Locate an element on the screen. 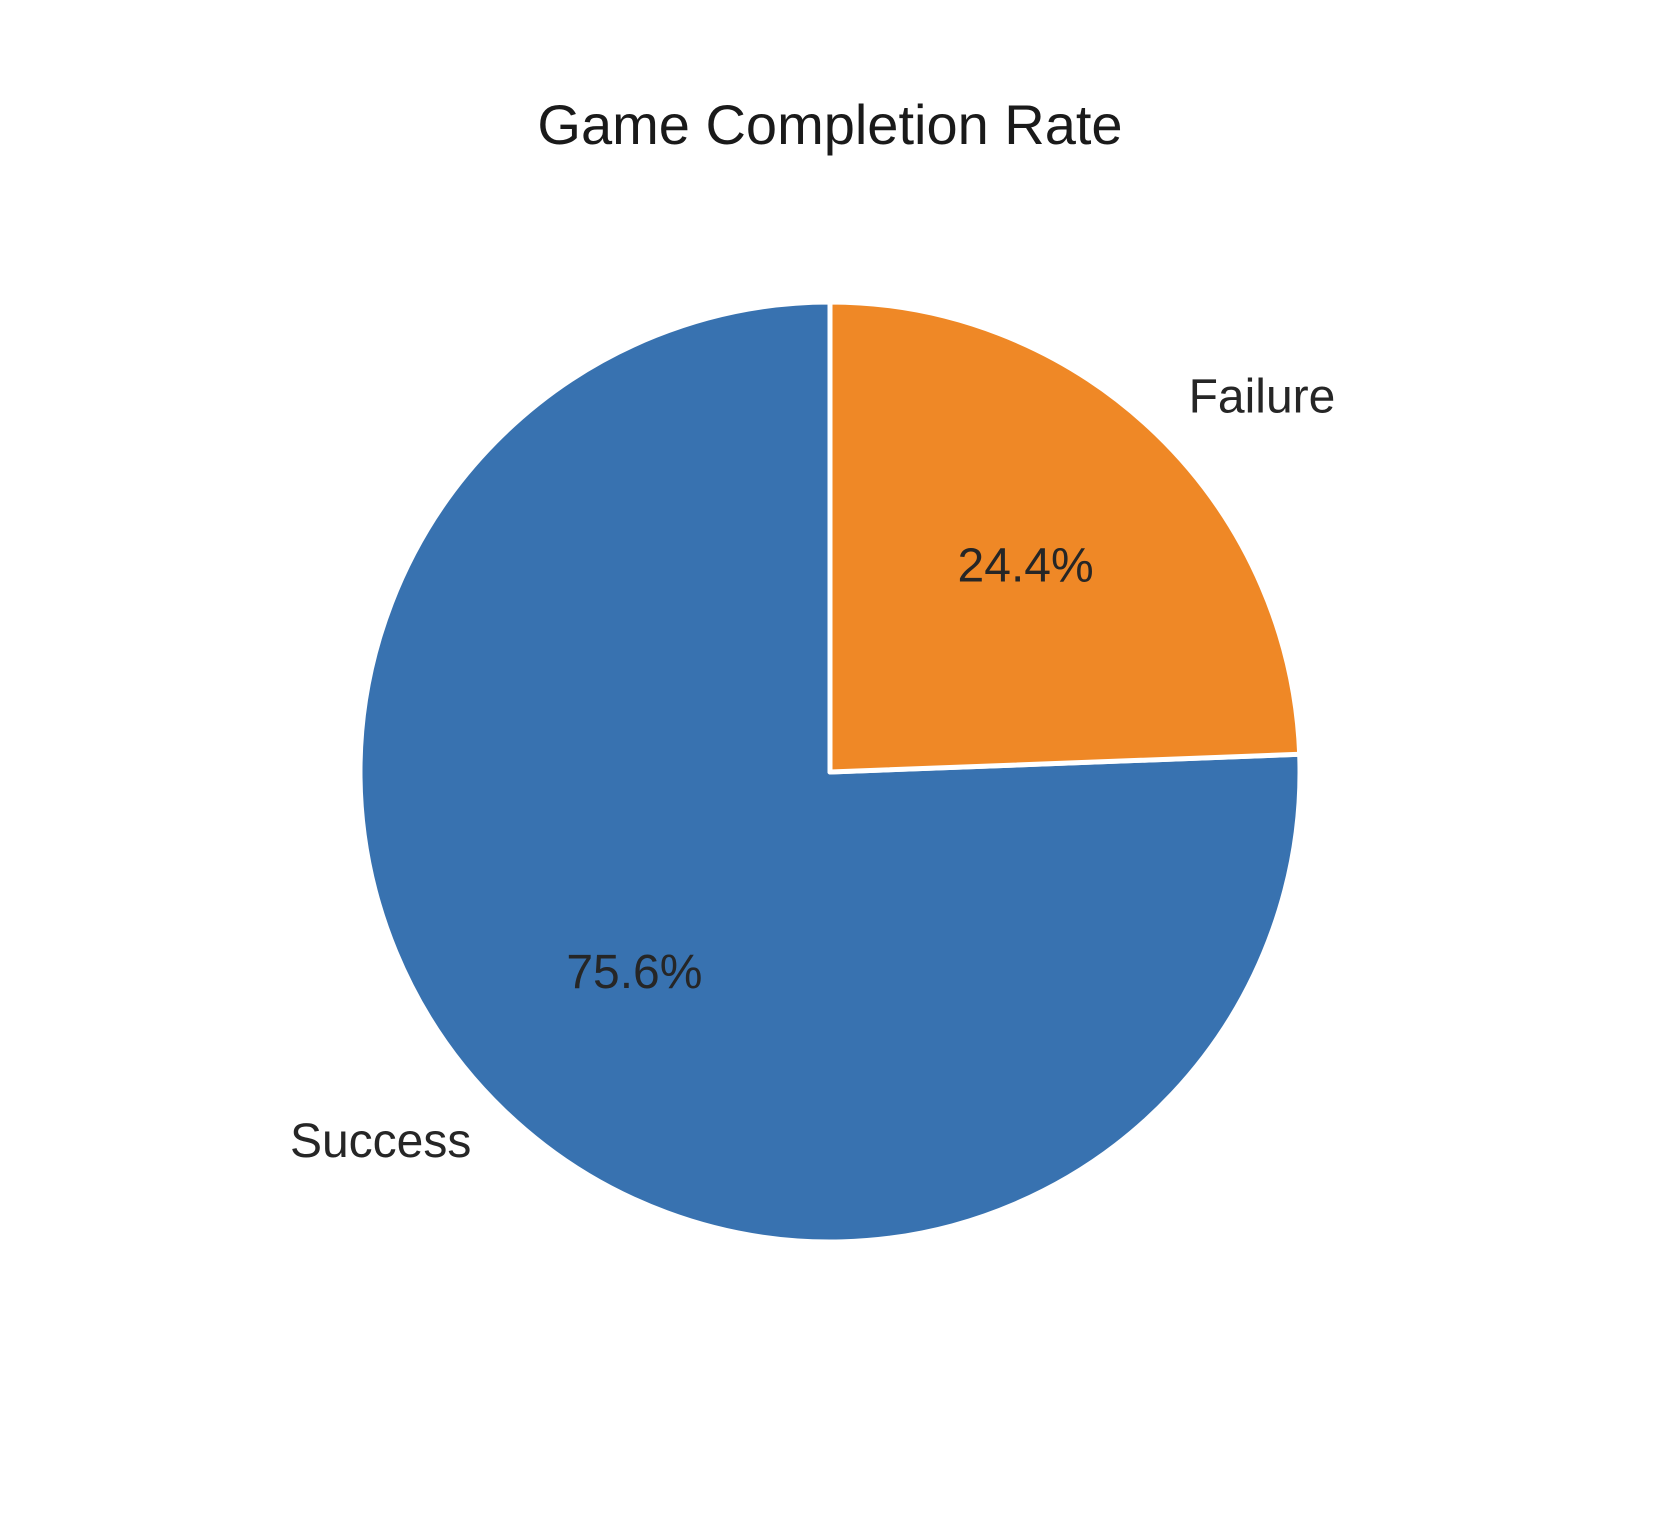 This screenshot has width=1660, height=1528. pct-label-failure: 24.4% is located at coordinates (1026, 566).